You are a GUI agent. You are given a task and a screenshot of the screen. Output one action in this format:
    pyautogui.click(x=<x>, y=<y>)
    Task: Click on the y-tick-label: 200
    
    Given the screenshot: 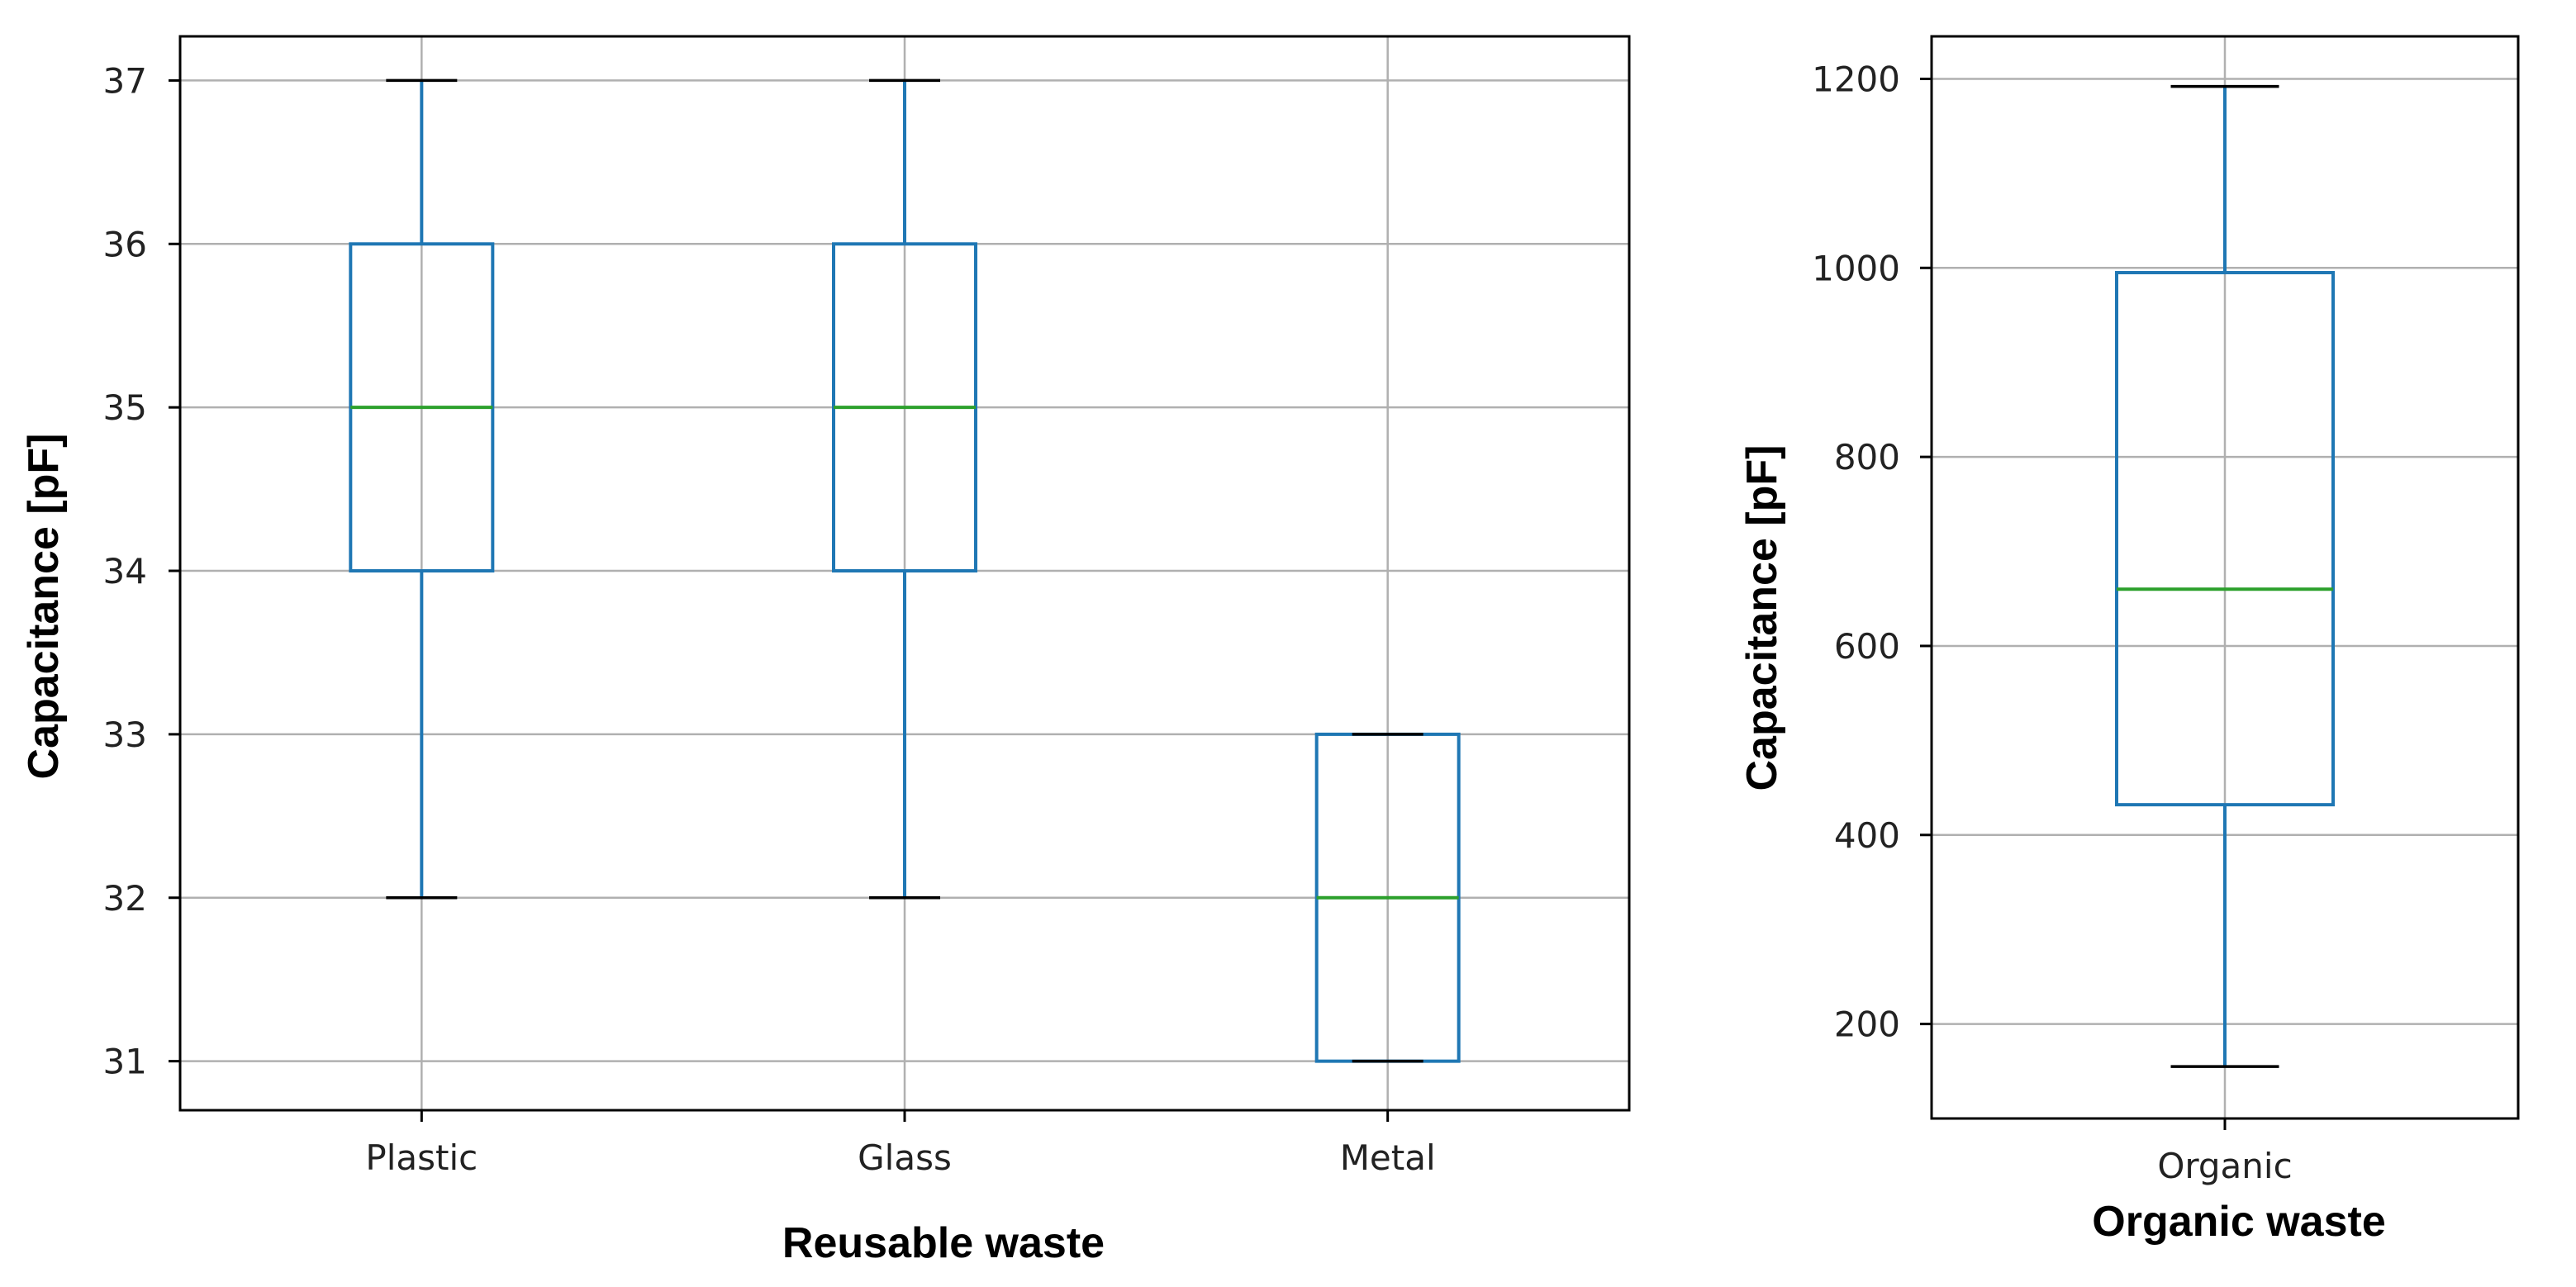 What is the action you would take?
    pyautogui.click(x=1867, y=1024)
    